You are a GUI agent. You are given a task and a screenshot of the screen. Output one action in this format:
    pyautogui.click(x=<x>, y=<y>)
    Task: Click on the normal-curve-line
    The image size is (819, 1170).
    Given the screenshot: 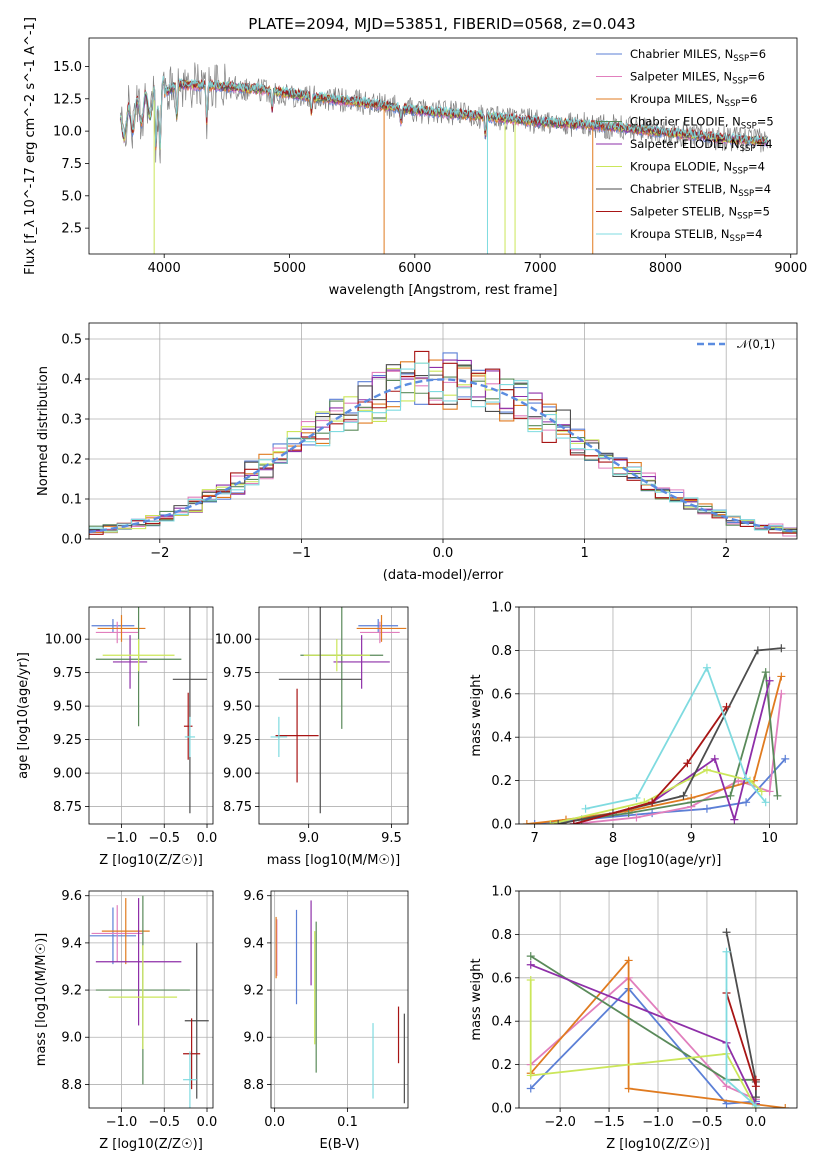 What is the action you would take?
    pyautogui.click(x=443, y=456)
    